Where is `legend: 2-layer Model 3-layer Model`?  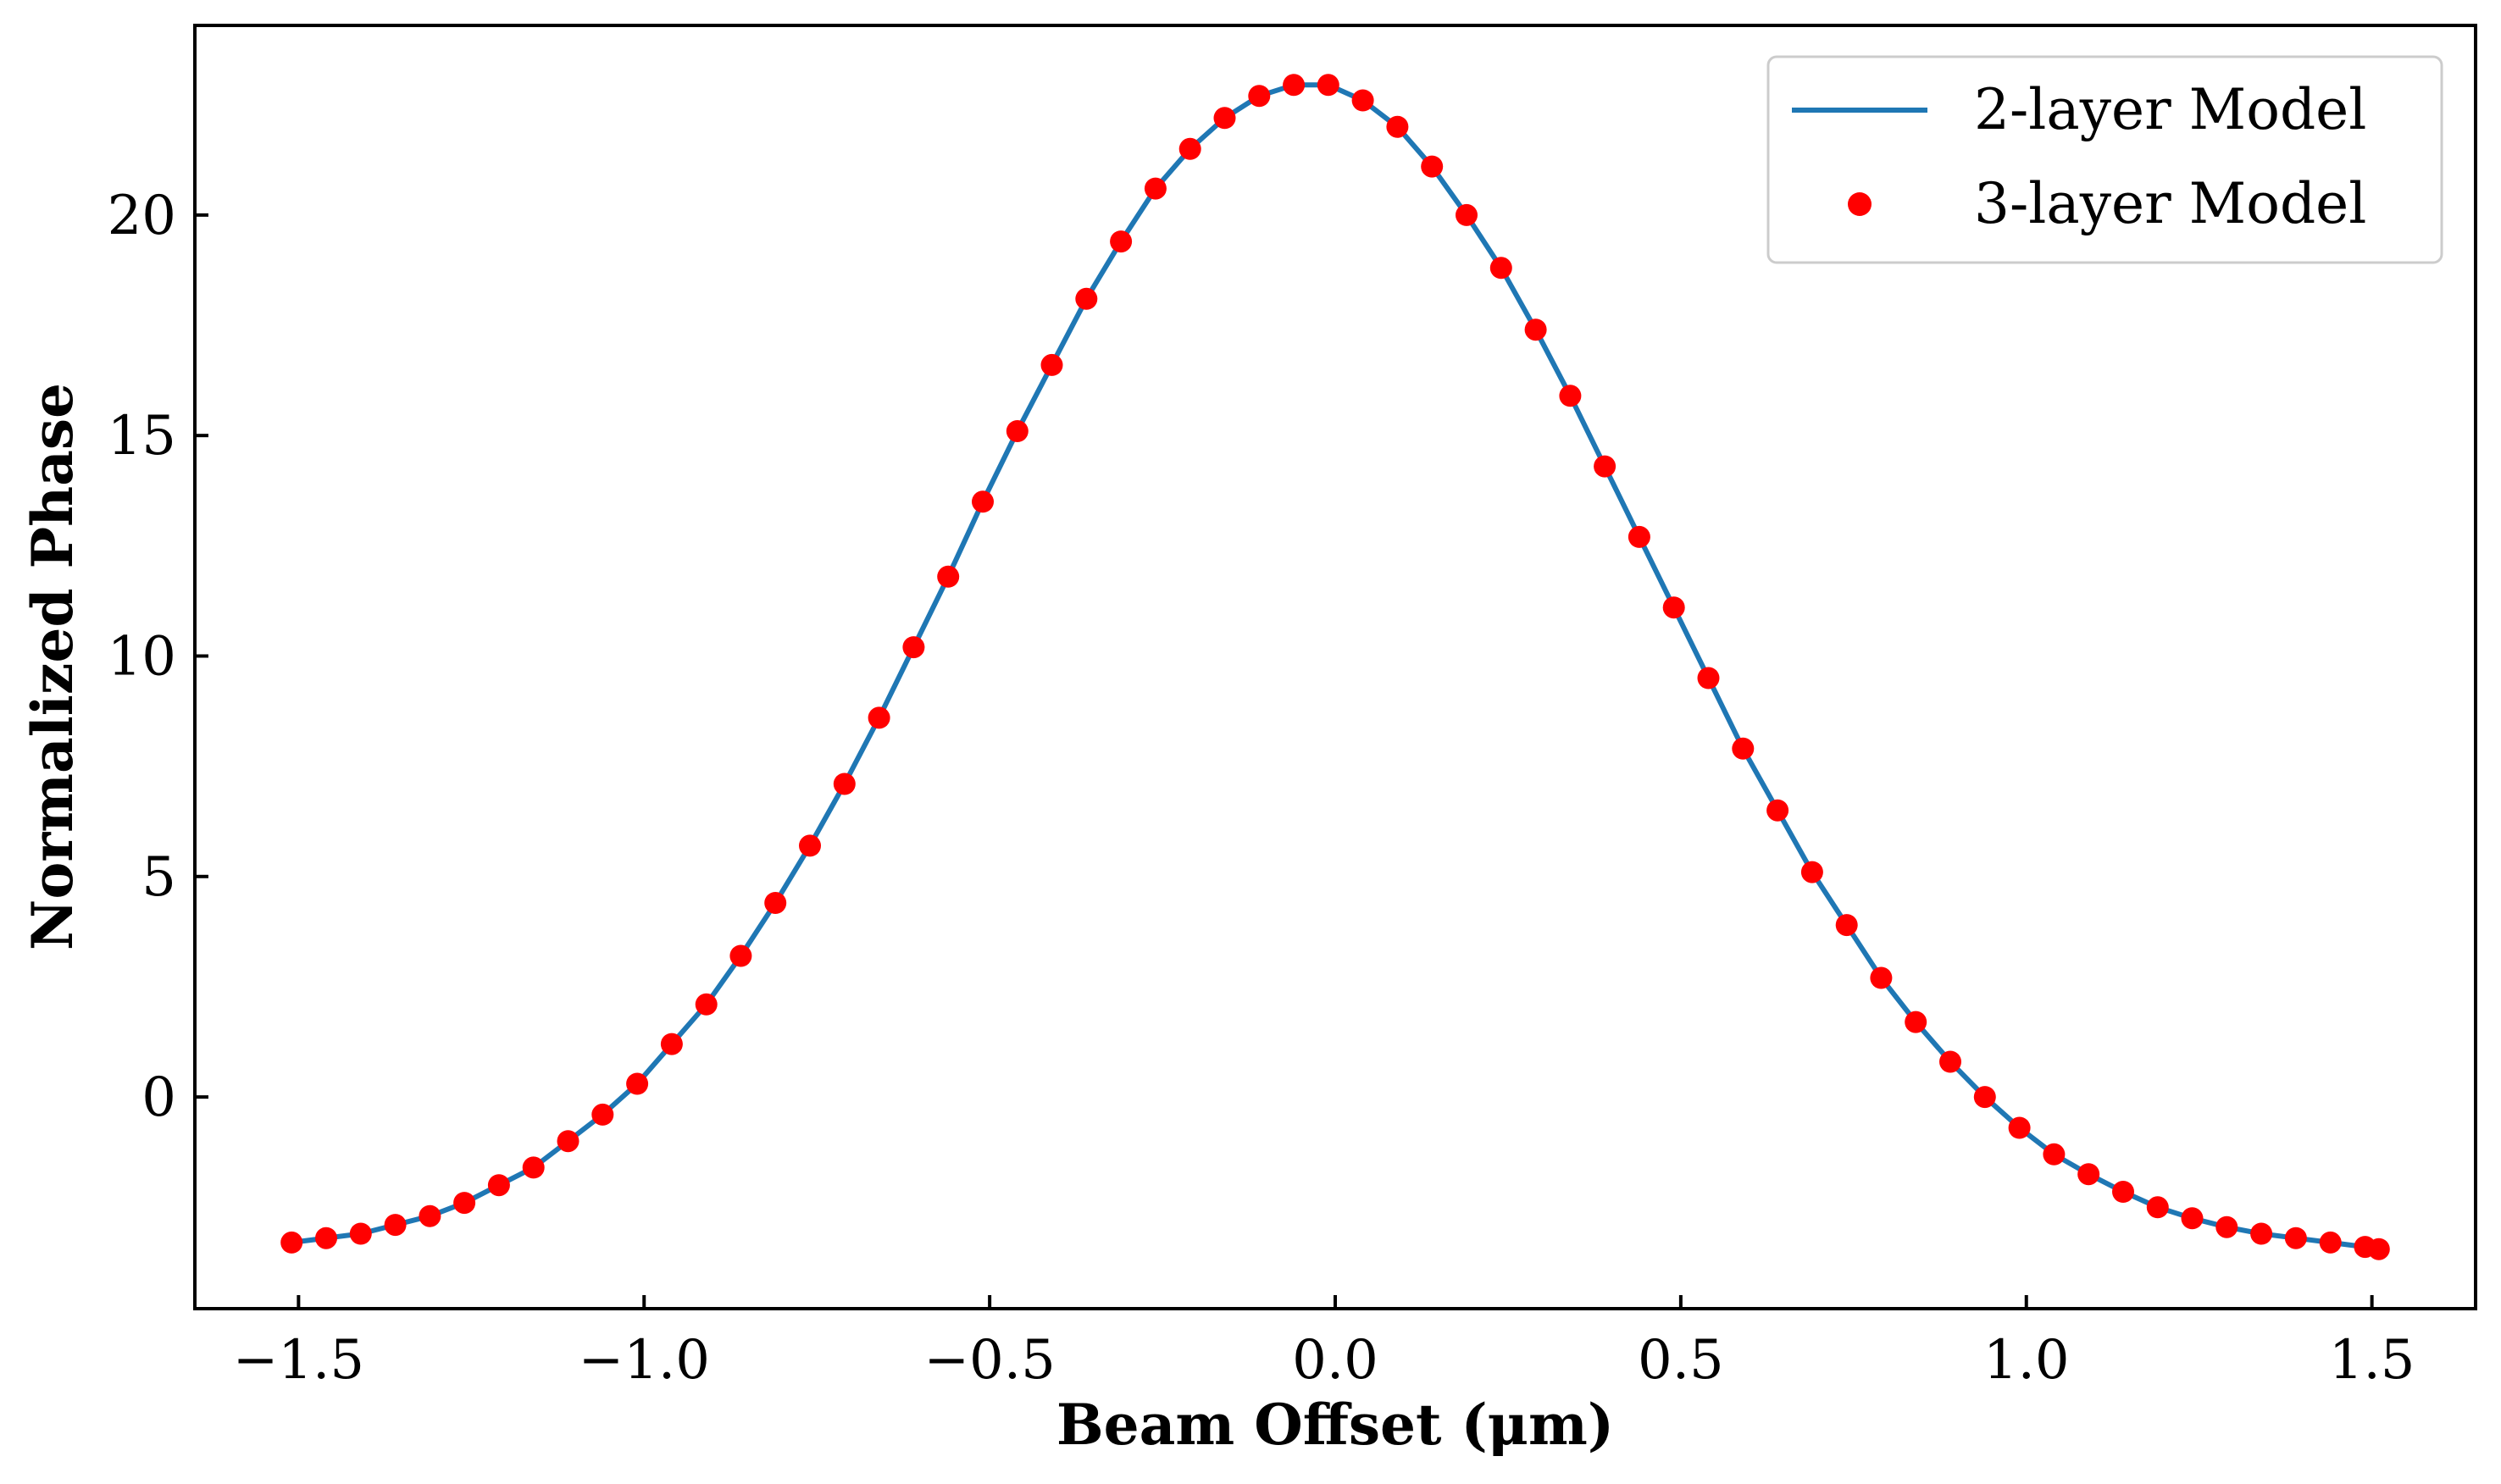 legend: 2-layer Model 3-layer Model is located at coordinates (2104, 159).